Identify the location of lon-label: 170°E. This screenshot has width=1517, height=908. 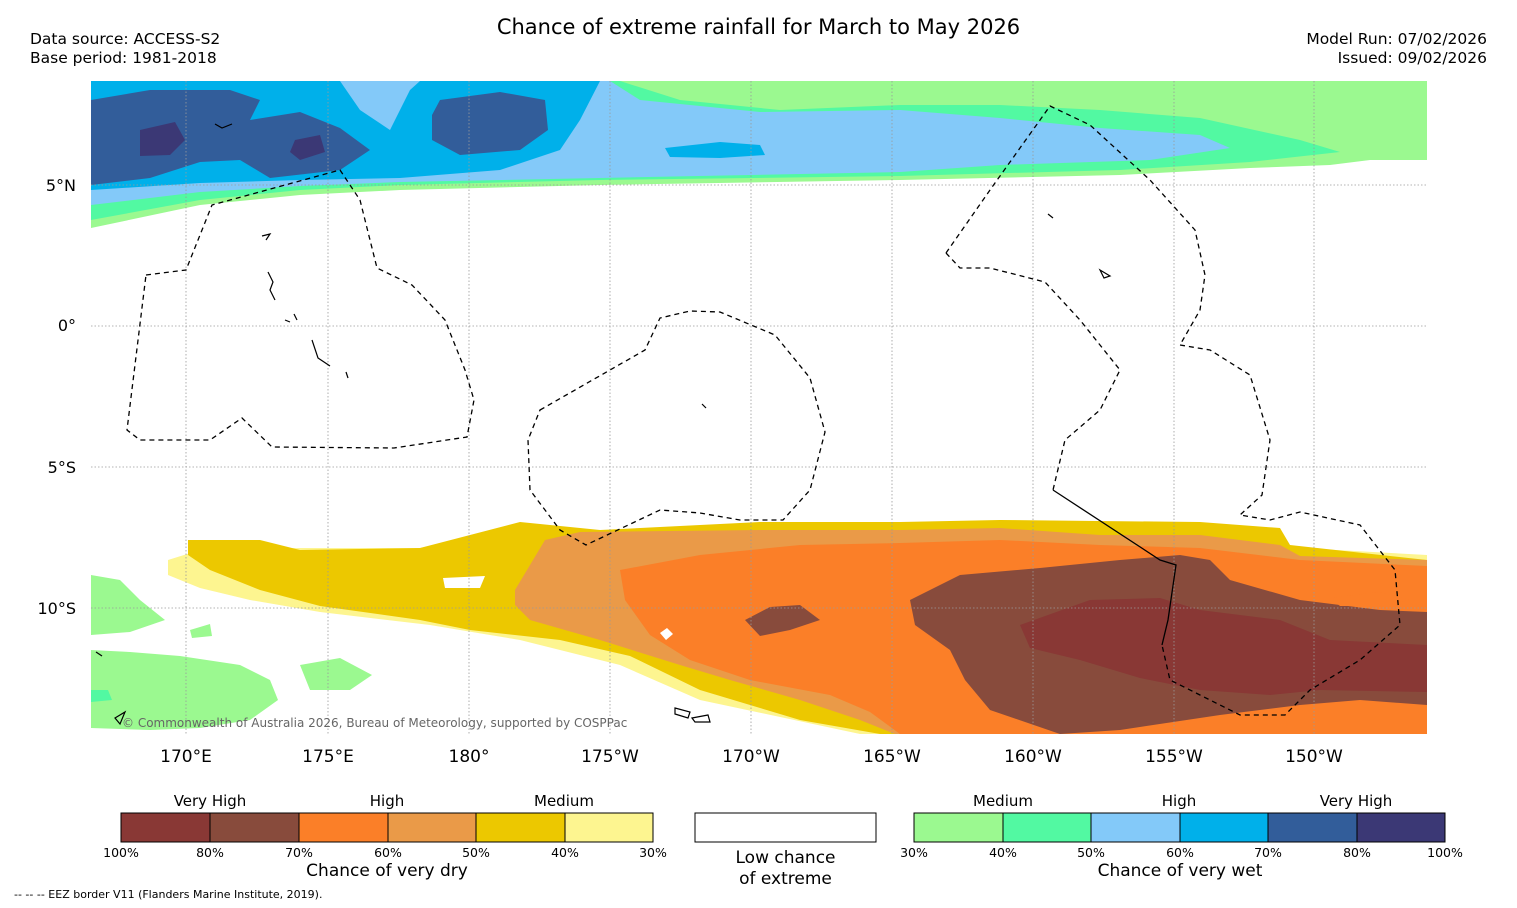
(186, 757).